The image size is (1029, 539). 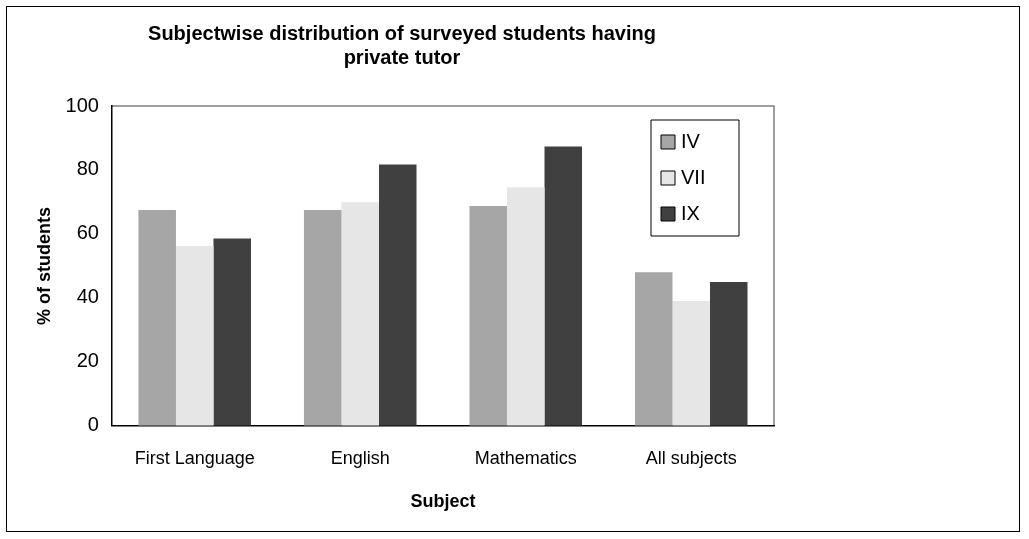 What do you see at coordinates (87, 232) in the screenshot?
I see `y-tick-label: 60` at bounding box center [87, 232].